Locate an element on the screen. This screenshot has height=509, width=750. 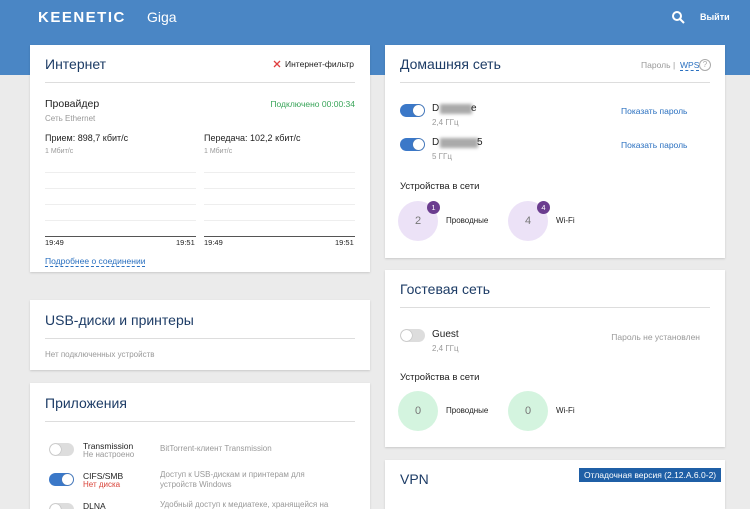
new-badge: 4 is located at coordinates (543, 207).